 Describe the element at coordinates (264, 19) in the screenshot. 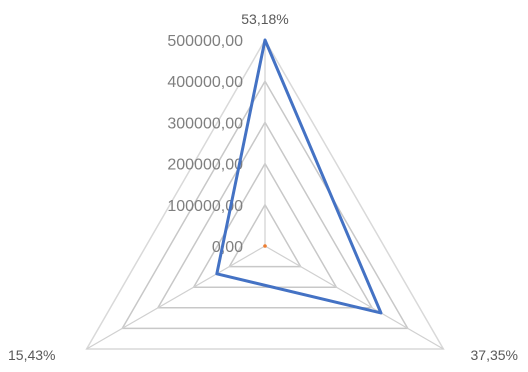

I see `category-label: 53,18%` at that location.